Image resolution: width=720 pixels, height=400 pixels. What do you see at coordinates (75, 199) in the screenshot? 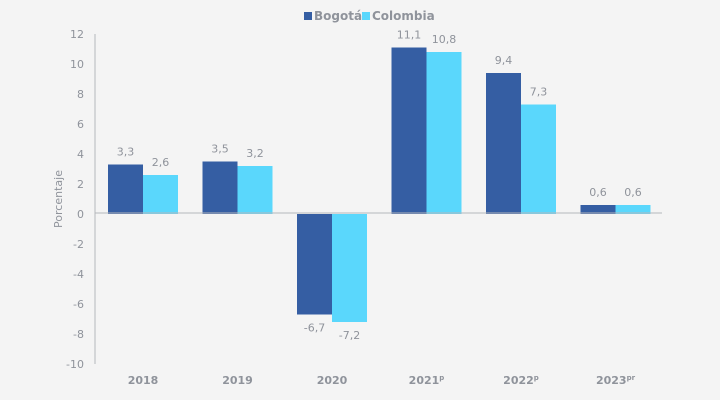
I see `y-axis-ticks: 12 10 8 6 4 2 0 -2 -4 -6 -8 -10` at bounding box center [75, 199].